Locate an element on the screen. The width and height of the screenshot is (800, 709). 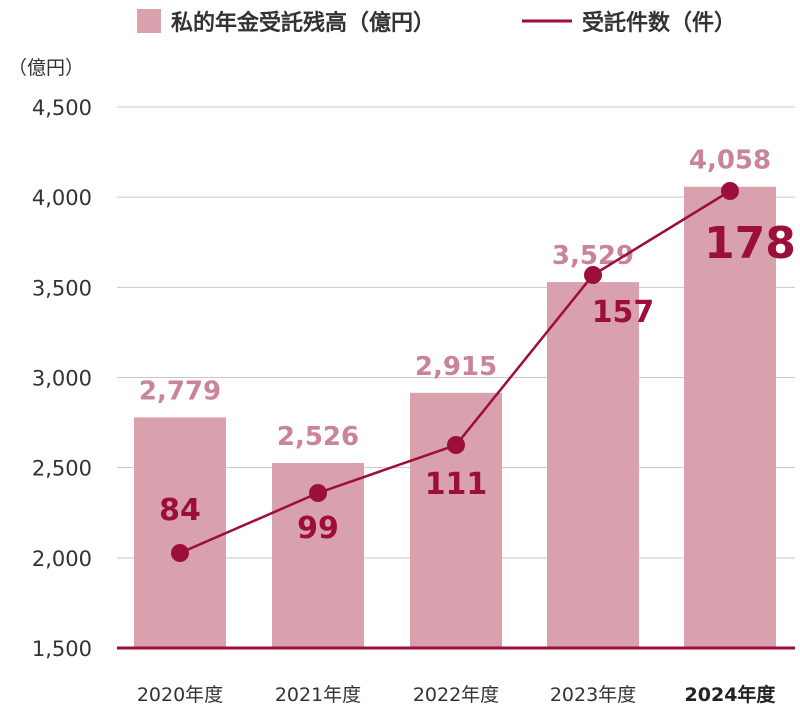
bar-value-label: 2,779 is located at coordinates (180, 391).